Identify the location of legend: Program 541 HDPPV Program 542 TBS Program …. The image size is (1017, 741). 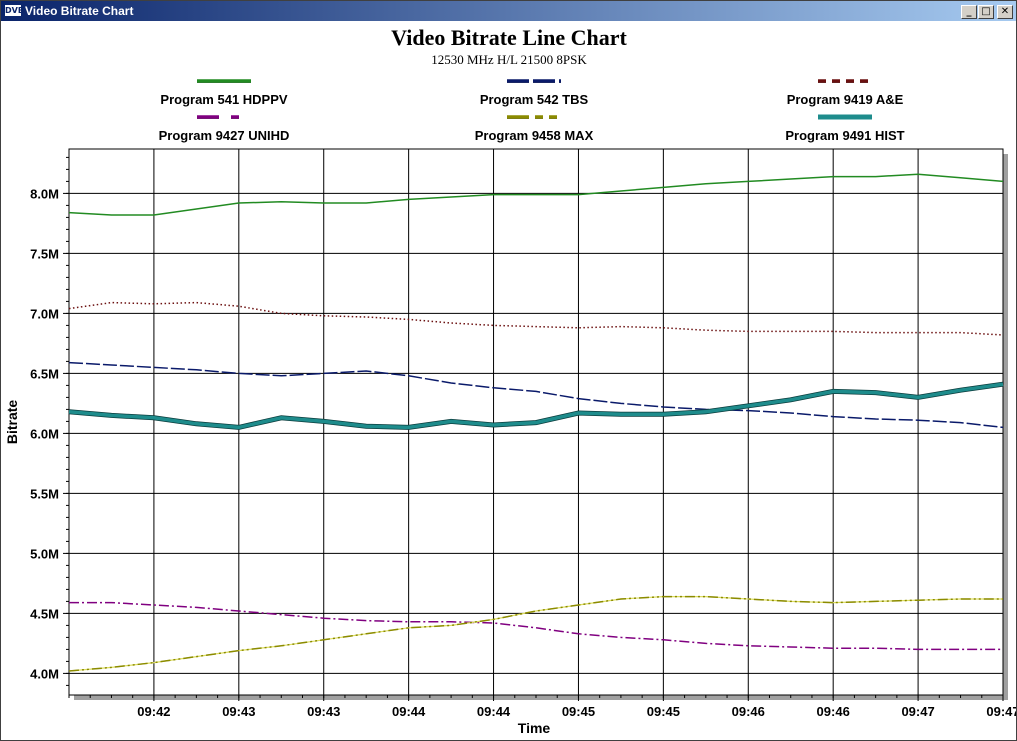
(532, 111).